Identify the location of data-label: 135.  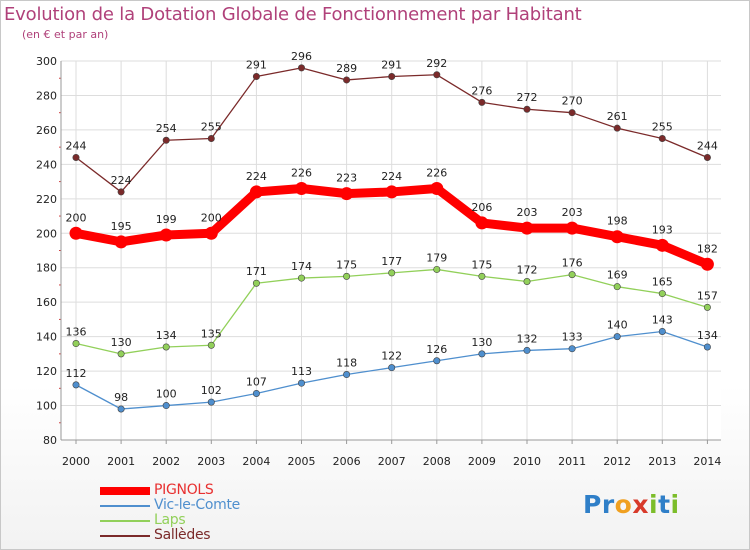
(211, 333).